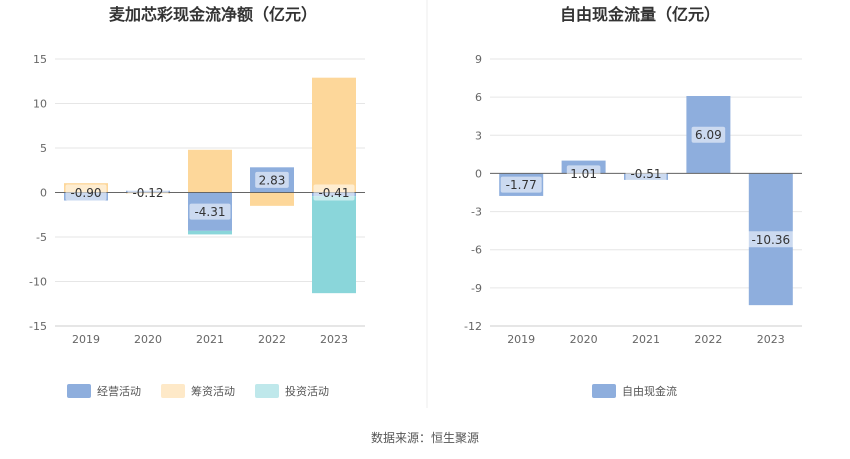 This screenshot has height=459, width=850. What do you see at coordinates (38, 326) in the screenshot?
I see `y-tick-label: -15` at bounding box center [38, 326].